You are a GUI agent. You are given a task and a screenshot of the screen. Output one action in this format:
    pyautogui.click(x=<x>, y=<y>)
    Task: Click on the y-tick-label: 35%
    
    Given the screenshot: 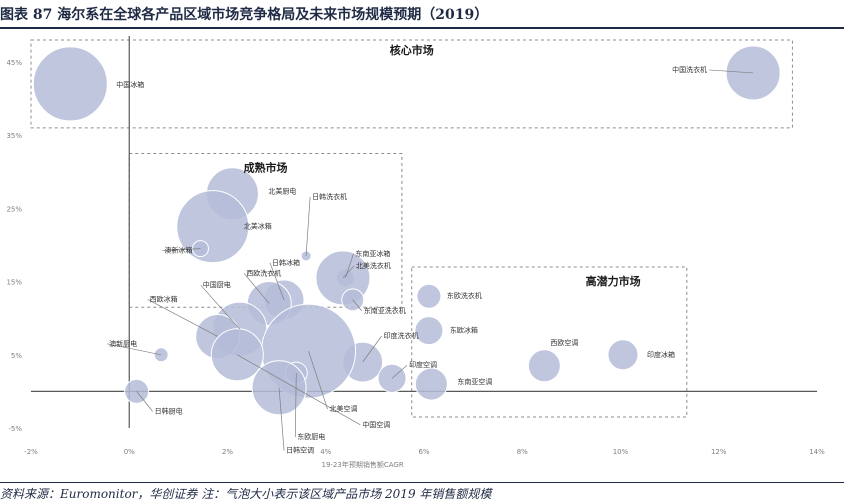 What is the action you would take?
    pyautogui.click(x=14, y=136)
    